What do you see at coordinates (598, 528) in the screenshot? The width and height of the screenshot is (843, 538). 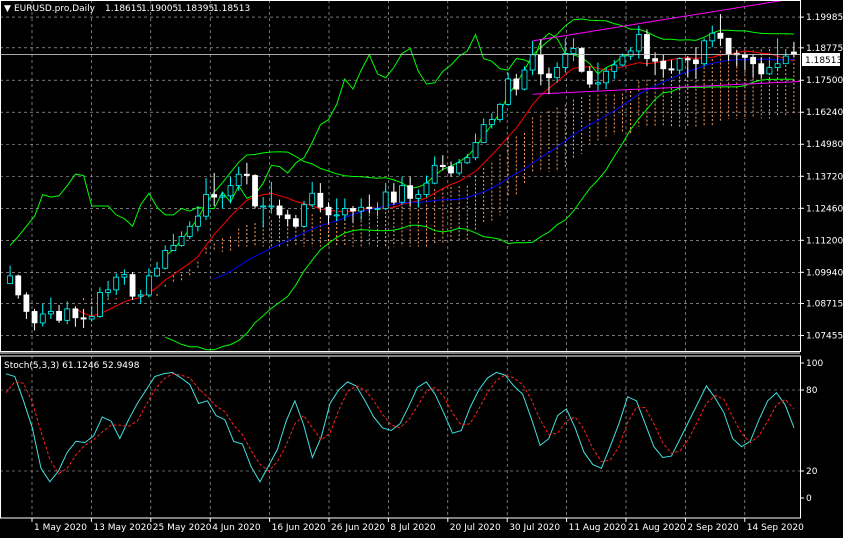 I see `time-tick-label: 11 Aug 2020` at bounding box center [598, 528].